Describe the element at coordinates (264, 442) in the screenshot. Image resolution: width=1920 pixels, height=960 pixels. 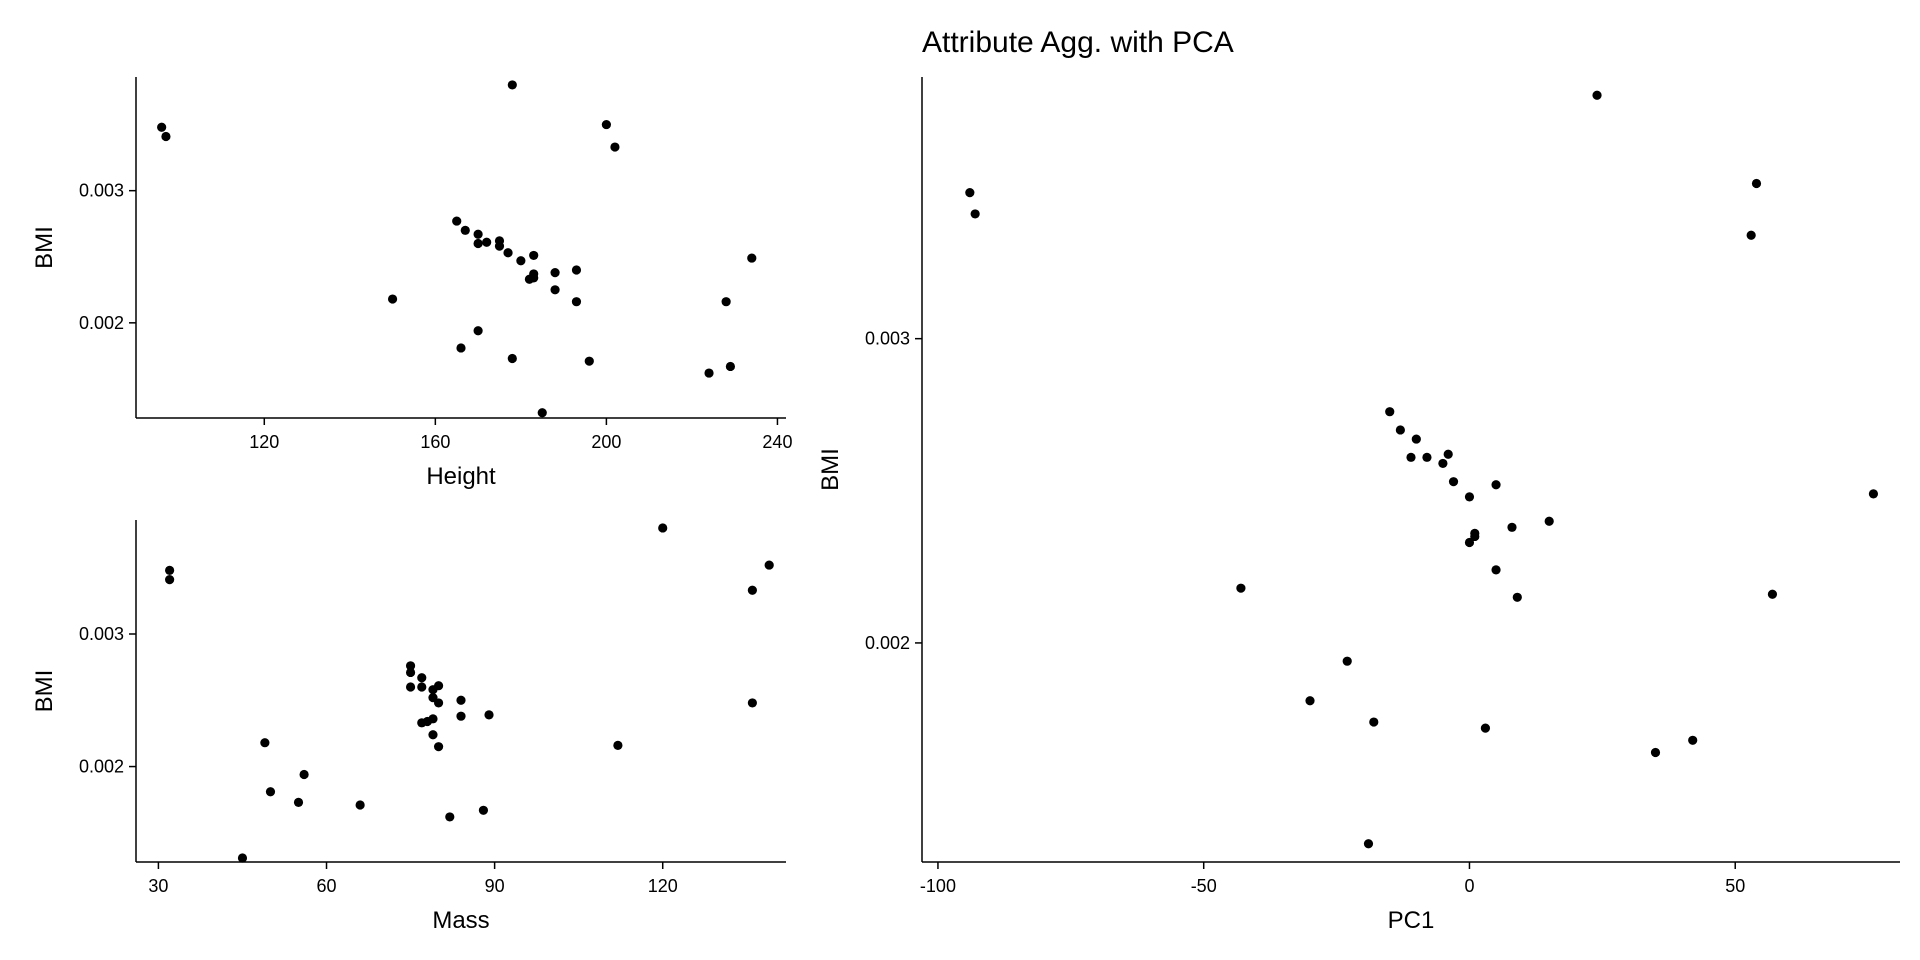
I see `x-tick-label: 120` at that location.